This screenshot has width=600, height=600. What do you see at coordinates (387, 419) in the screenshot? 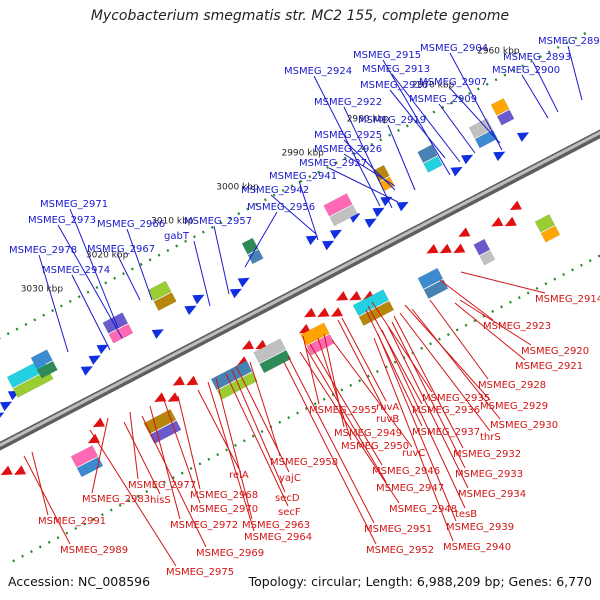
I see `reverse-gene-label: ruvB` at bounding box center [387, 419].